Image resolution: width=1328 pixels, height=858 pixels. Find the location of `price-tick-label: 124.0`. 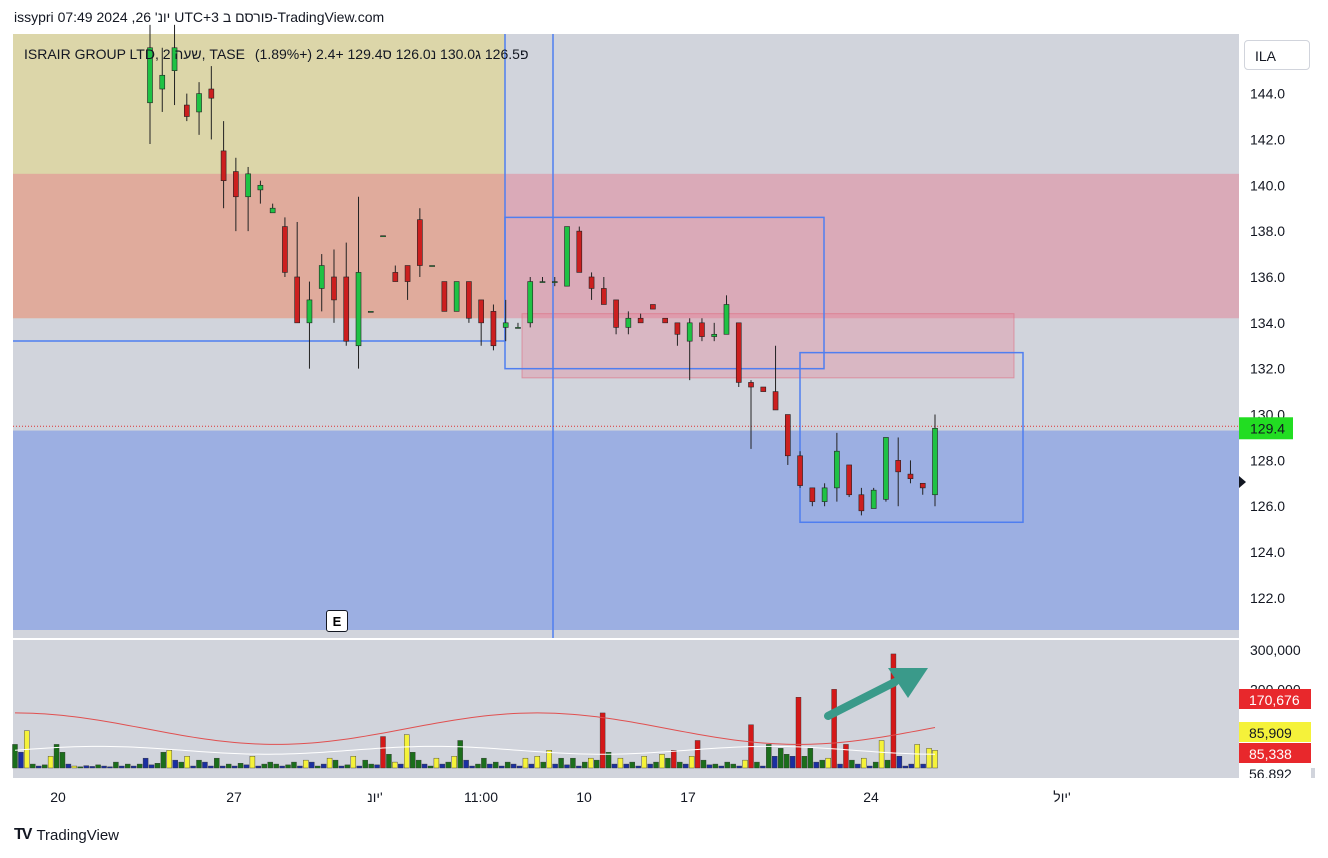

price-tick-label: 124.0 is located at coordinates (1267, 552).